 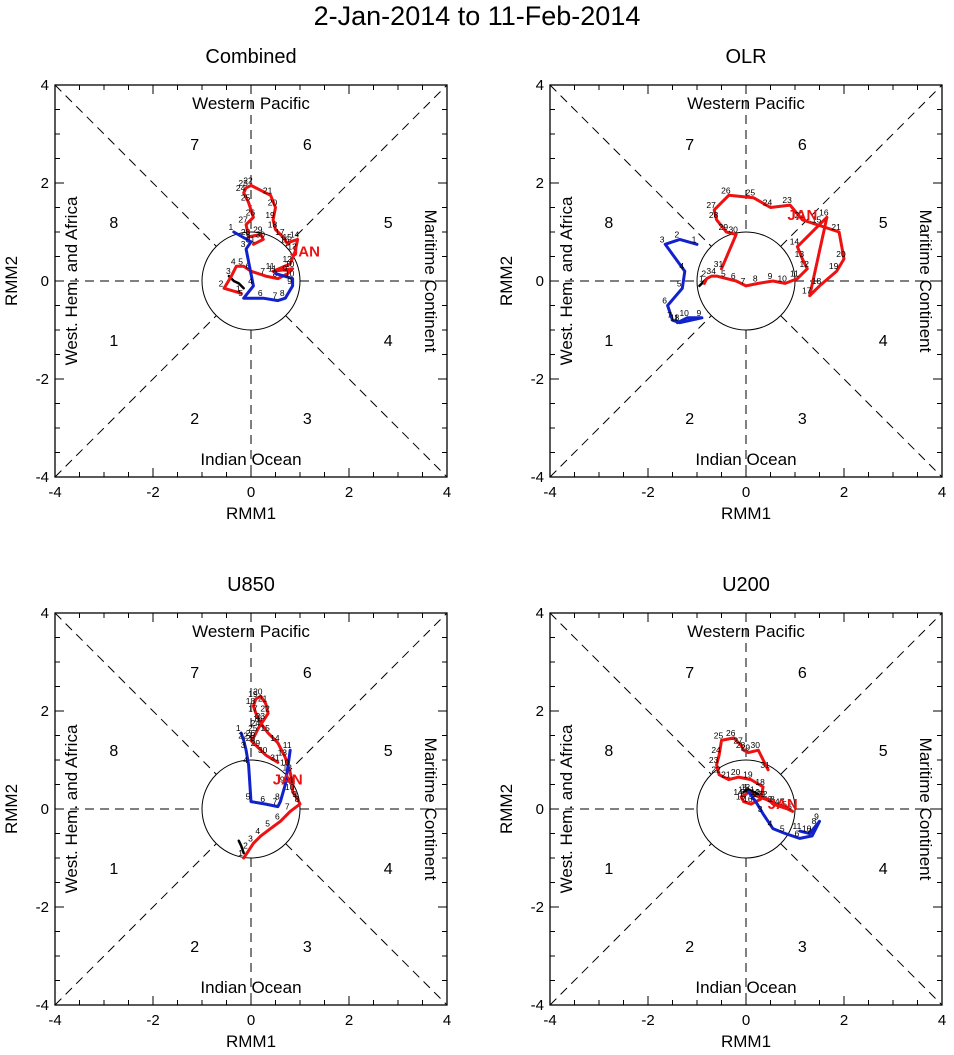 What do you see at coordinates (388, 341) in the screenshot?
I see `phase-label-4: 4` at bounding box center [388, 341].